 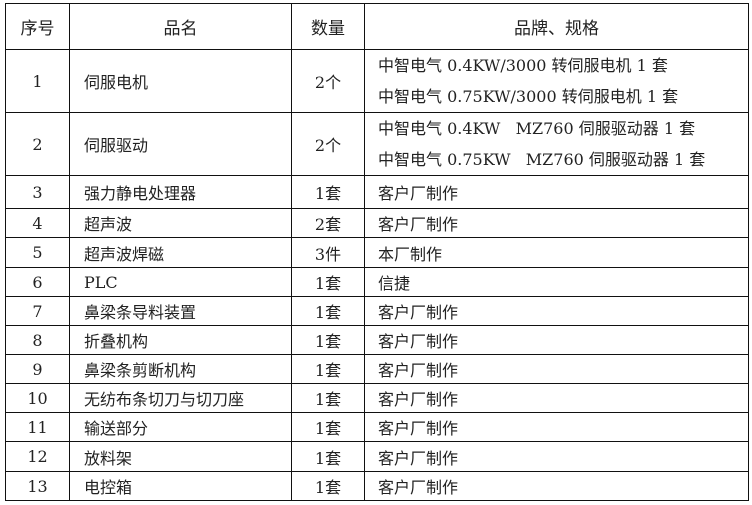 I want to click on row-name: PLC, so click(x=180, y=282).